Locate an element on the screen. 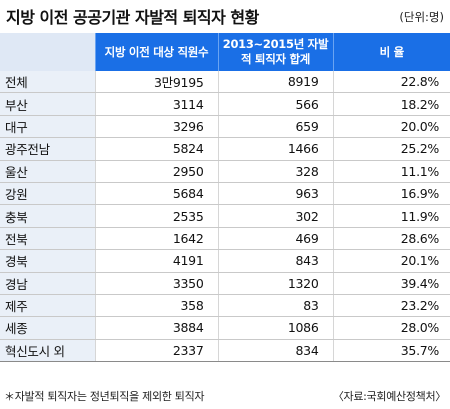 The width and height of the screenshot is (450, 409). retiree-total-value: 1320 is located at coordinates (275, 283).